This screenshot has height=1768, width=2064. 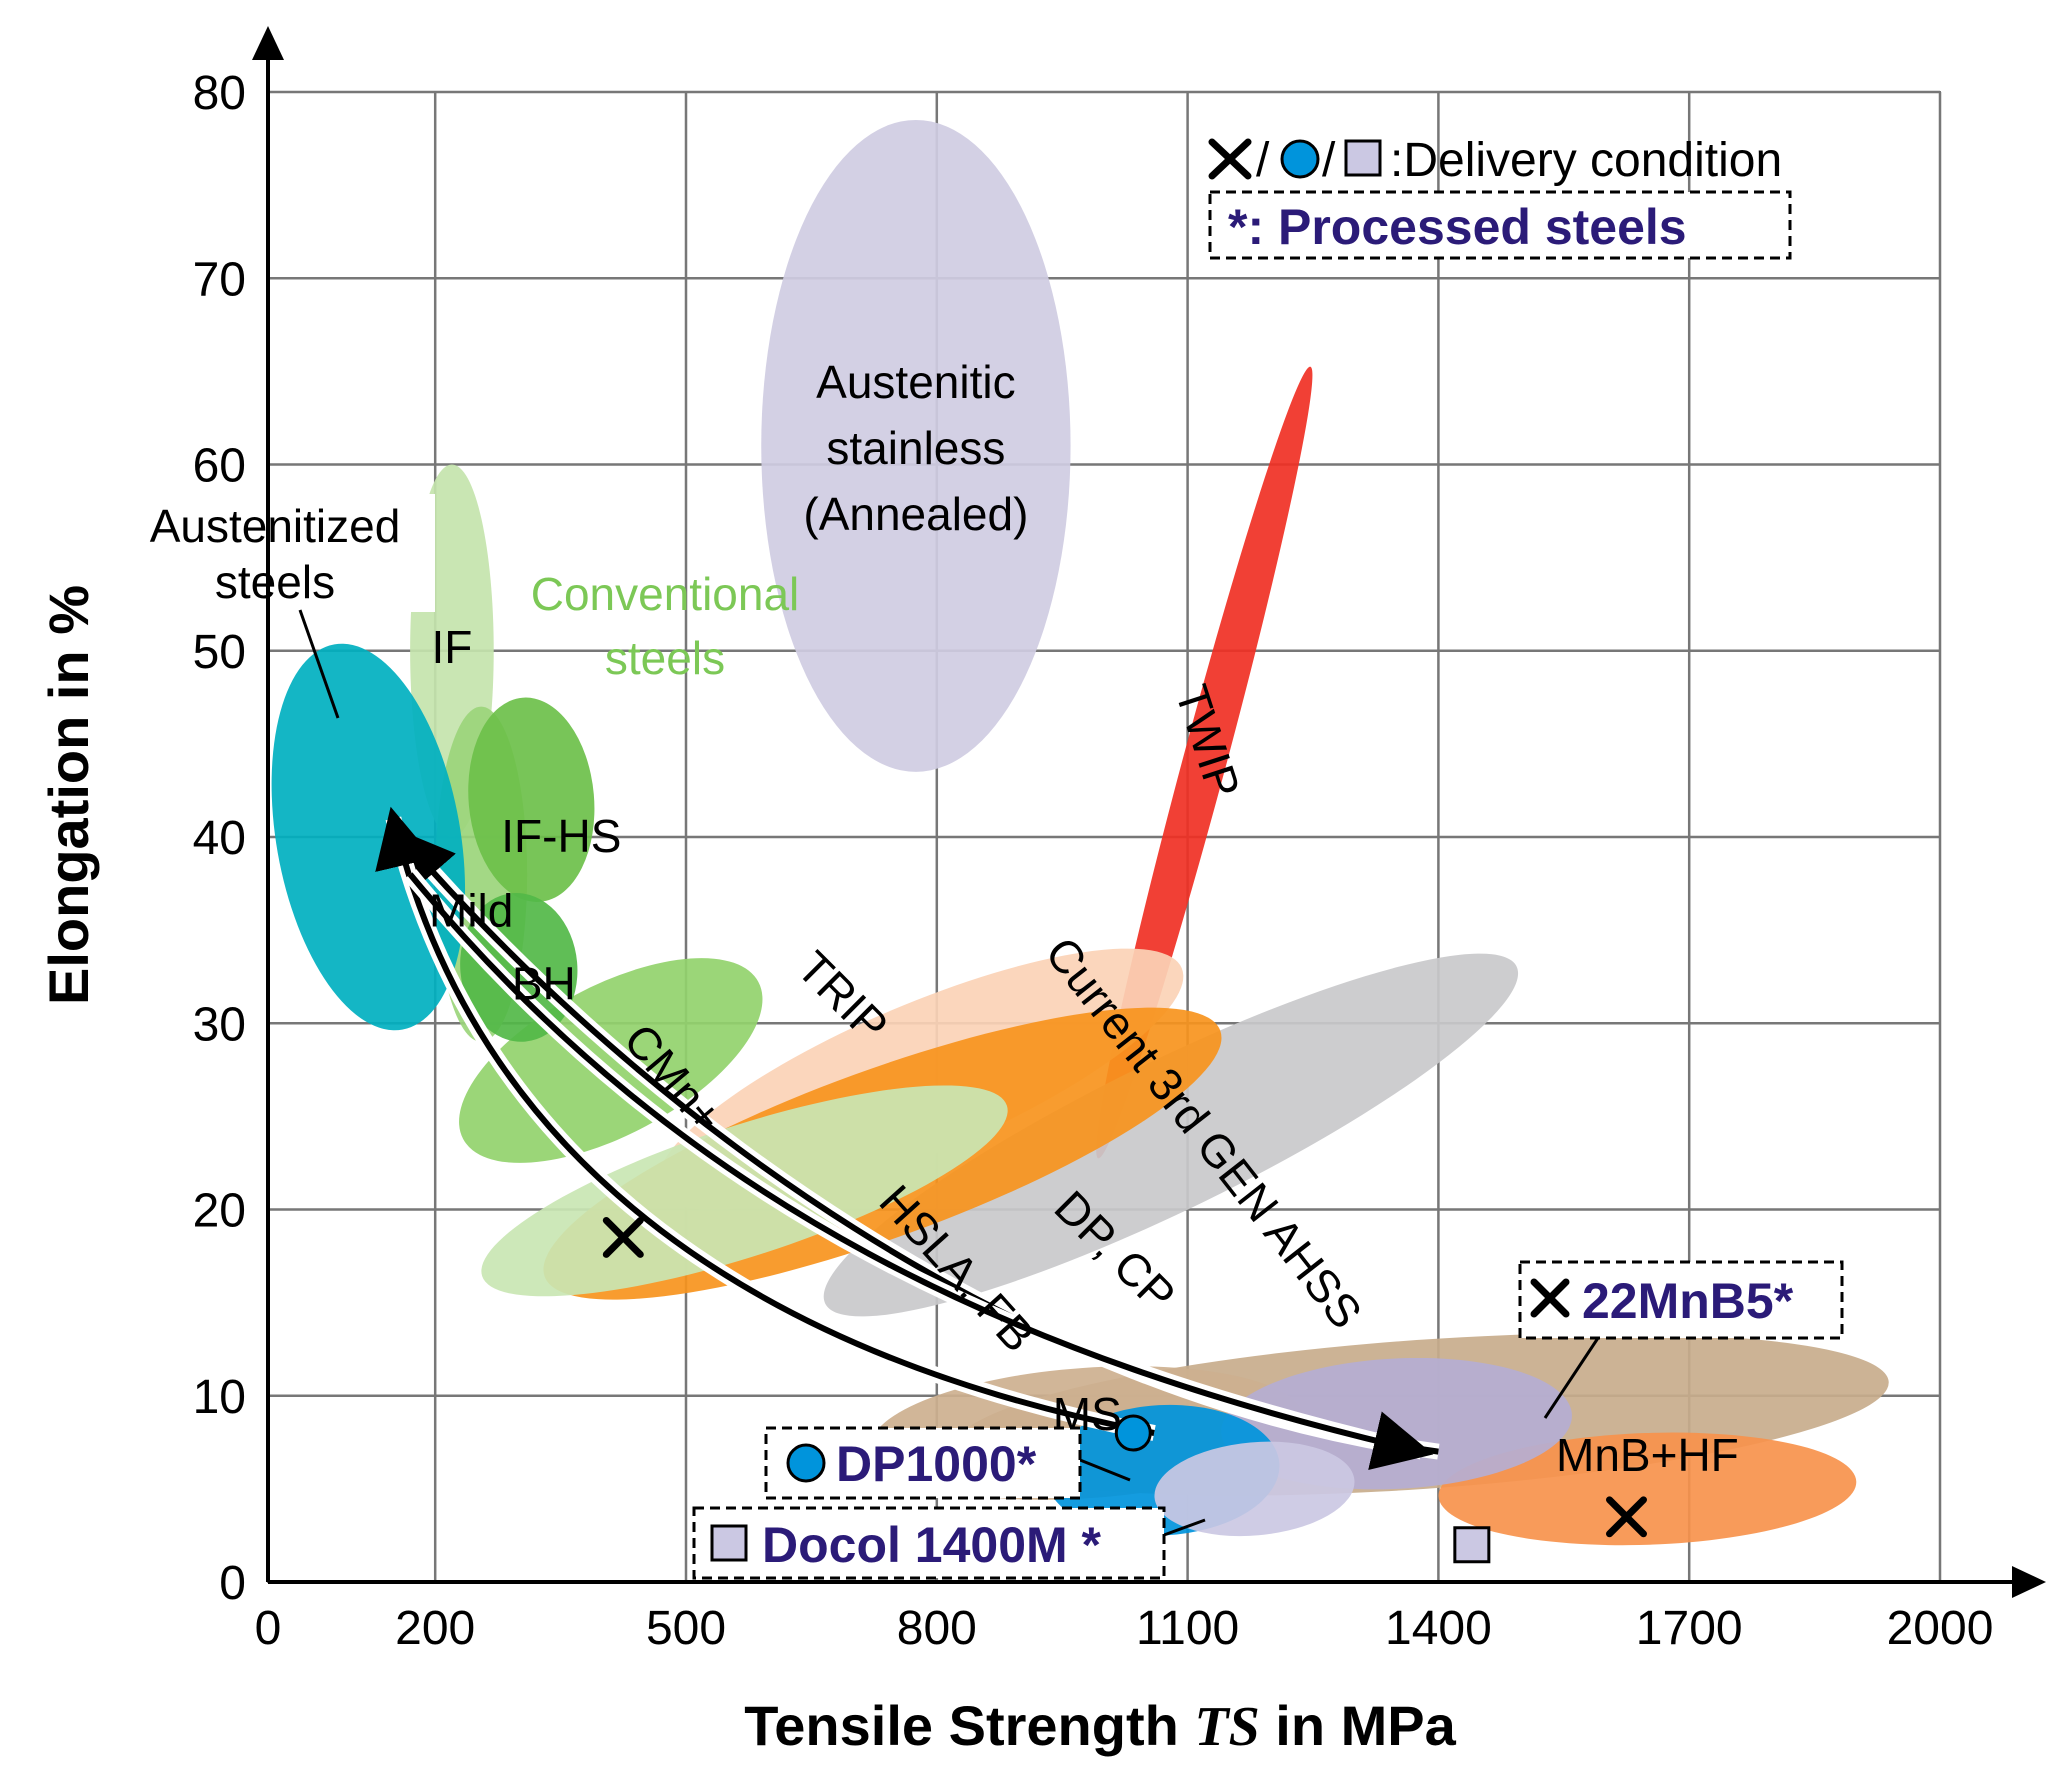 What do you see at coordinates (1263, 160) in the screenshot?
I see `legend-sep-1: /` at bounding box center [1263, 160].